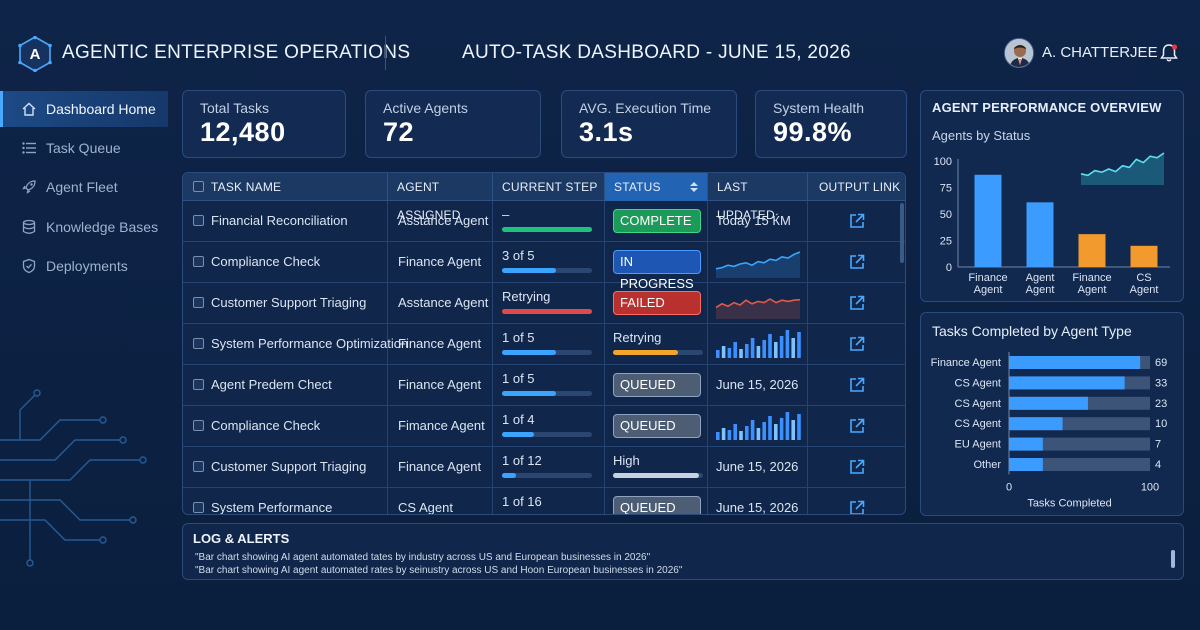 Image resolution: width=1200 pixels, height=630 pixels. I want to click on task-name: System Performance, so click(272, 507).